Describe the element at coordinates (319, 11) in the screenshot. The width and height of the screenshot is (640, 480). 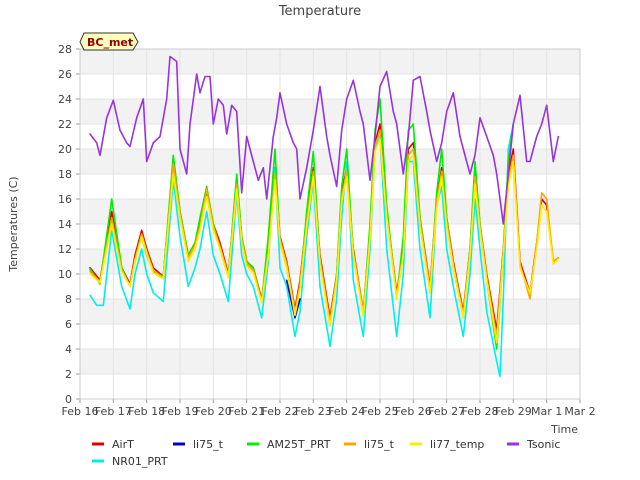
I see `chart-title: Temperature` at that location.